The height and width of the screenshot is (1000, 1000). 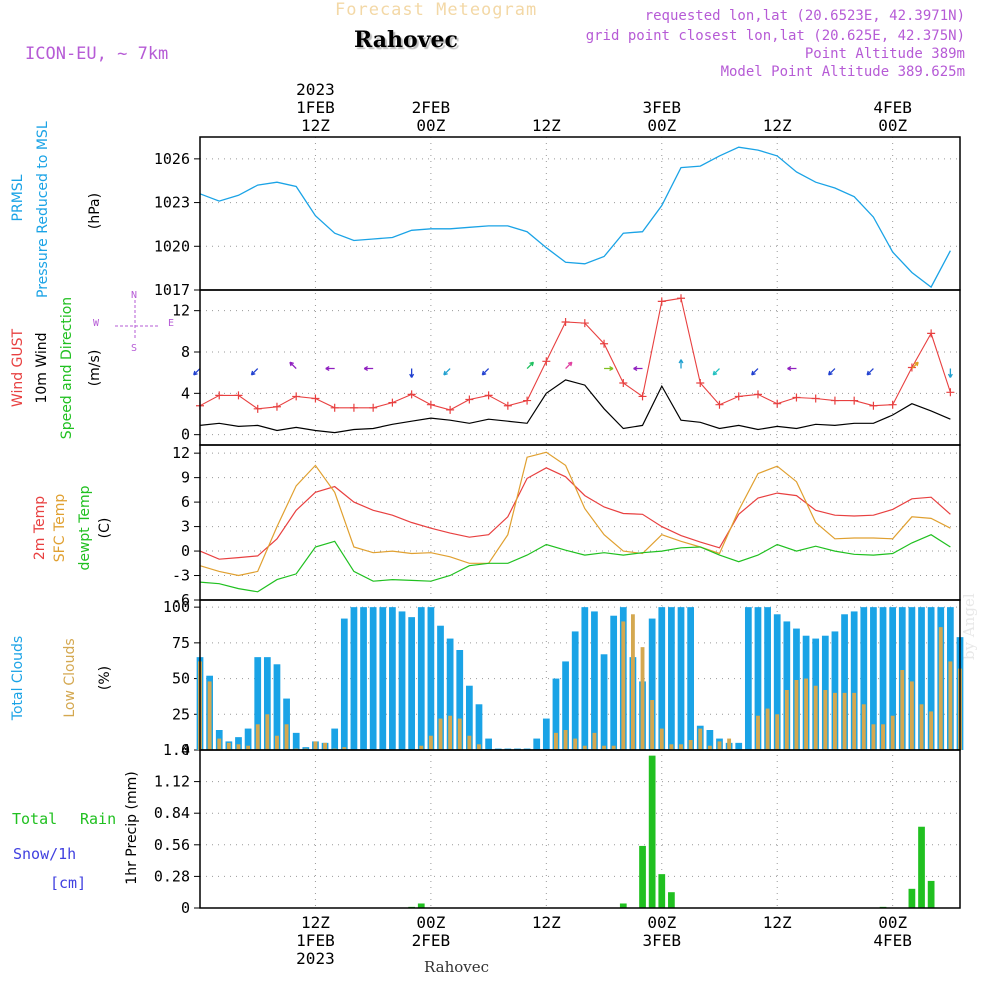 I want to click on y-tick-label: 6, so click(x=185, y=502).